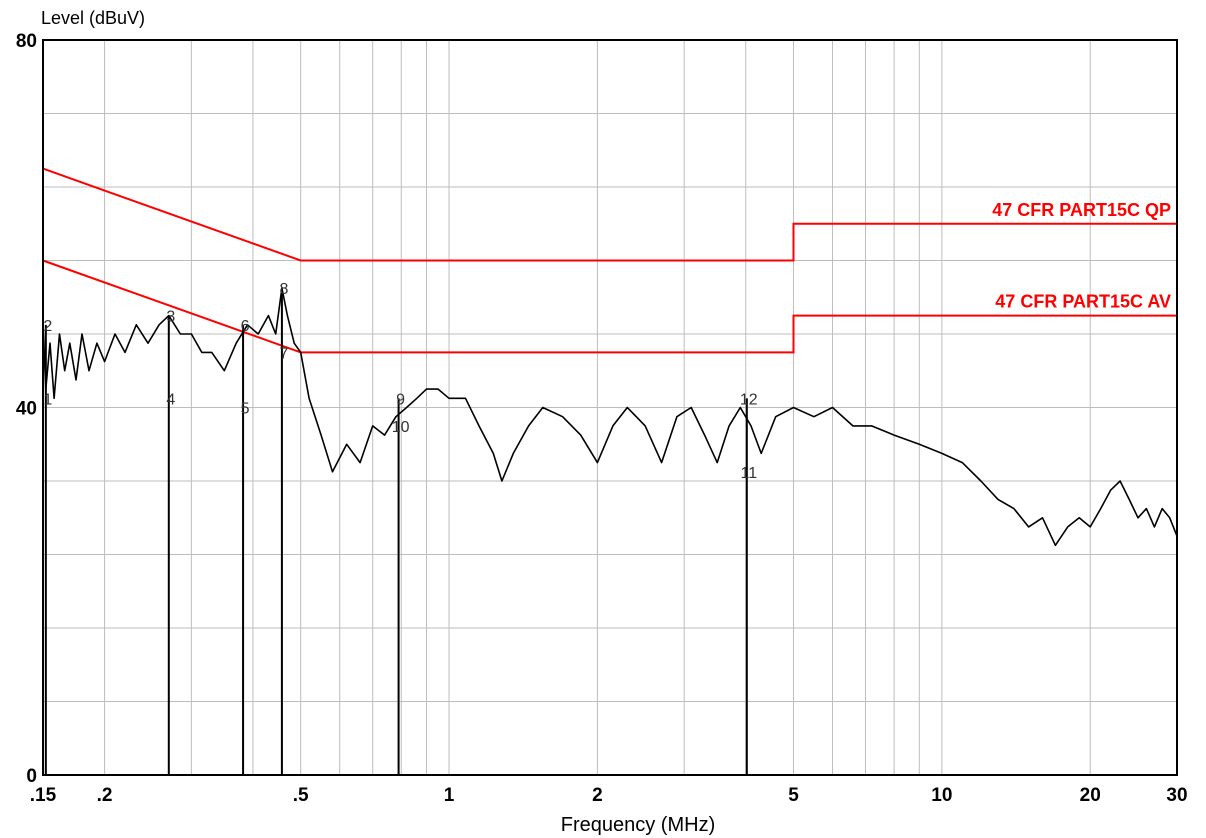 This screenshot has width=1206, height=838. Describe the element at coordinates (1083, 302) in the screenshot. I see `limit-line-label: 47 CFR PART15C AV` at that location.